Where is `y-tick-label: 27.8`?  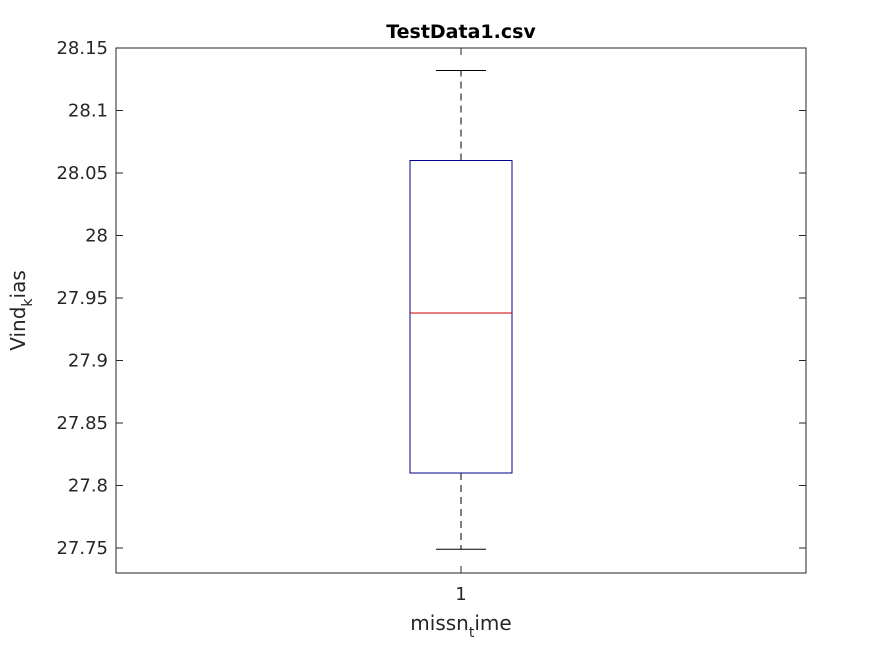
y-tick-label: 27.8 is located at coordinates (88, 486).